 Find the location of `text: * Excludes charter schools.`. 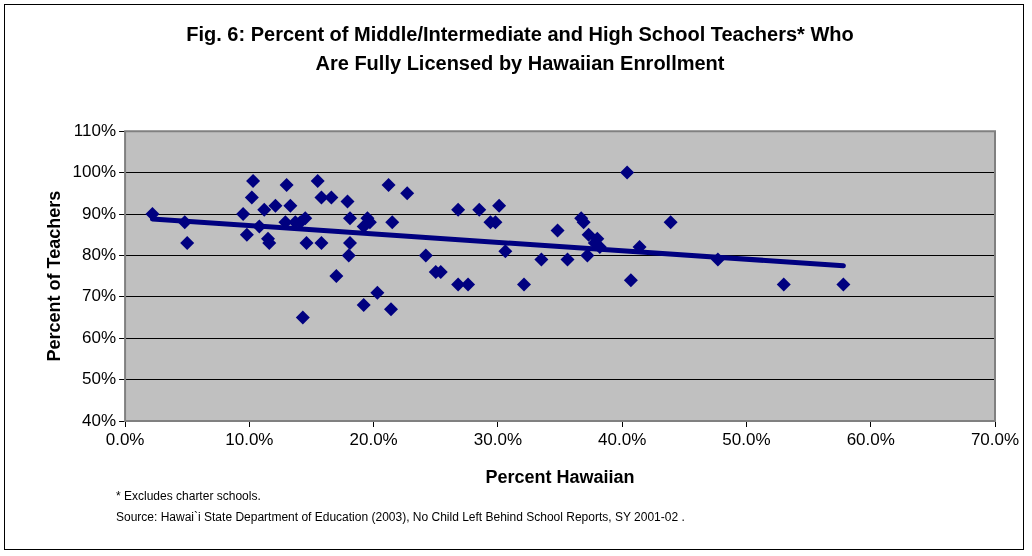

text: * Excludes charter schools. is located at coordinates (189, 496).